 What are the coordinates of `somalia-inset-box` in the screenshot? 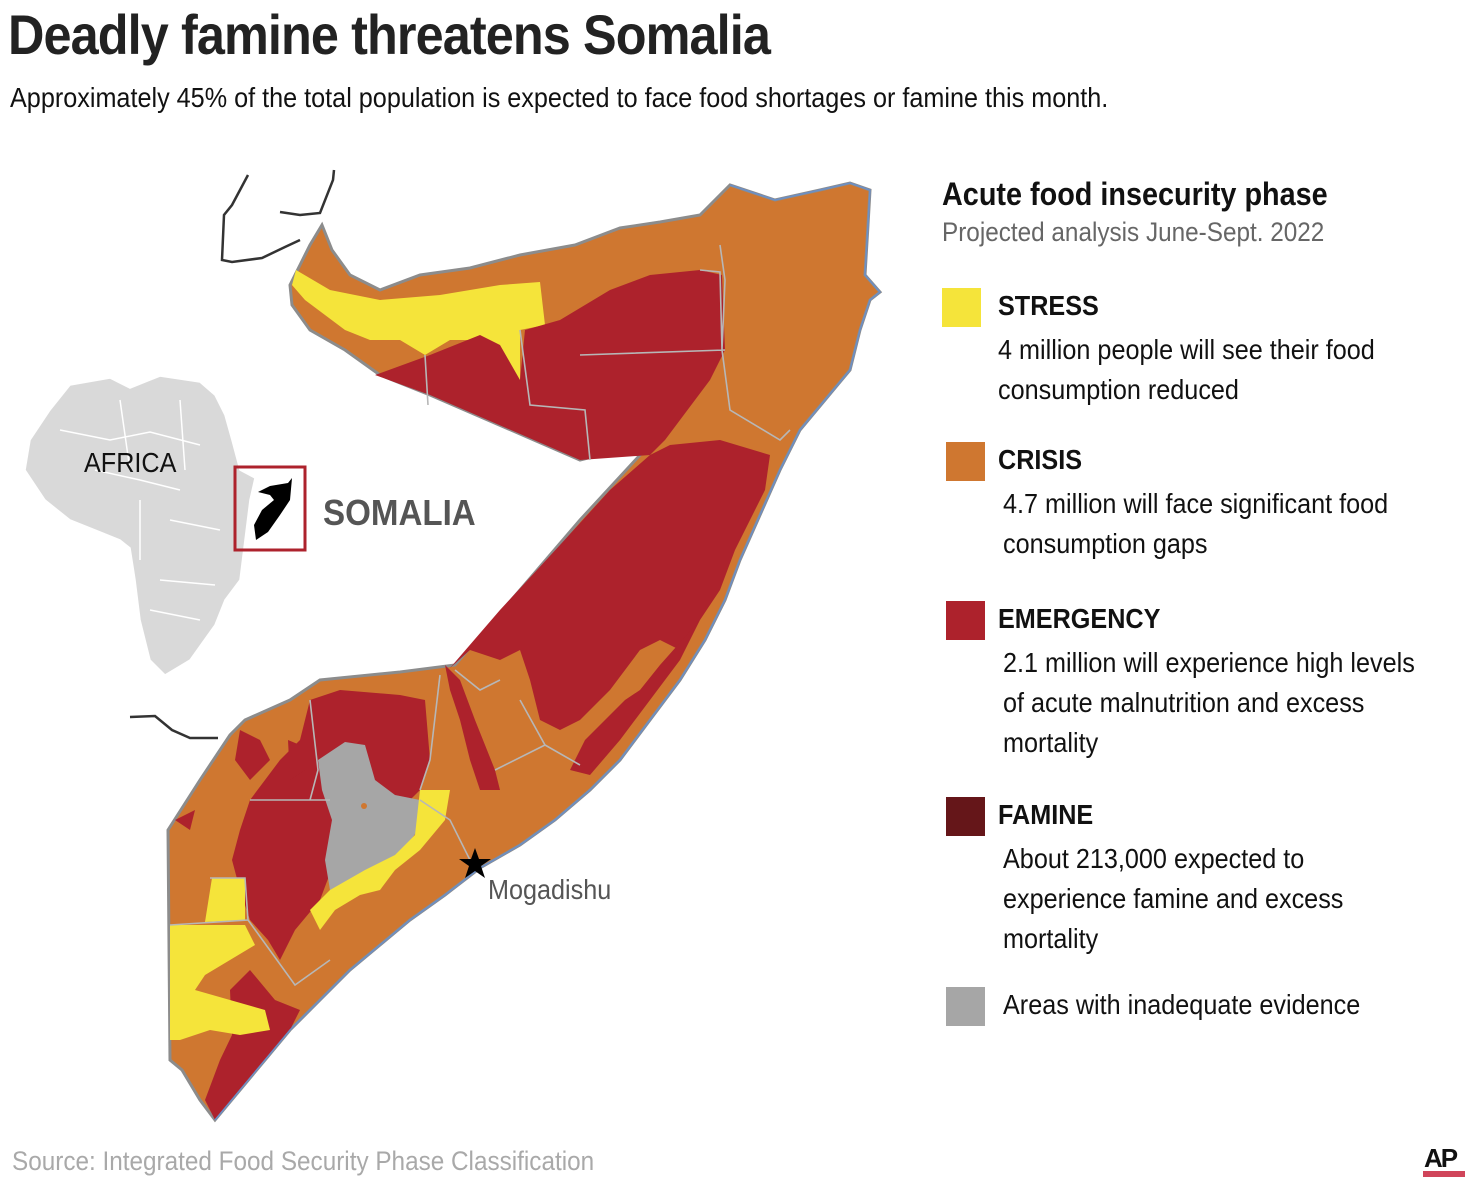 It's located at (270, 508).